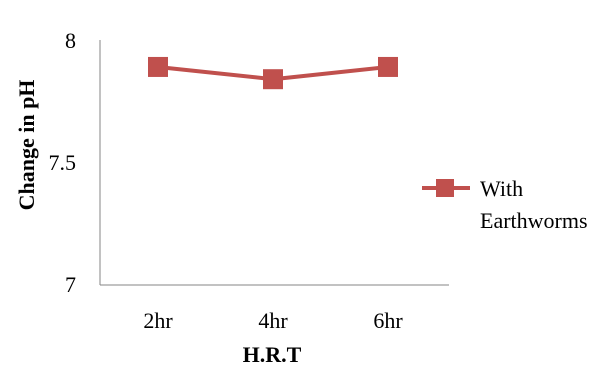 This screenshot has height=367, width=611. Describe the element at coordinates (158, 66) in the screenshot. I see `data-point-2hr` at that location.